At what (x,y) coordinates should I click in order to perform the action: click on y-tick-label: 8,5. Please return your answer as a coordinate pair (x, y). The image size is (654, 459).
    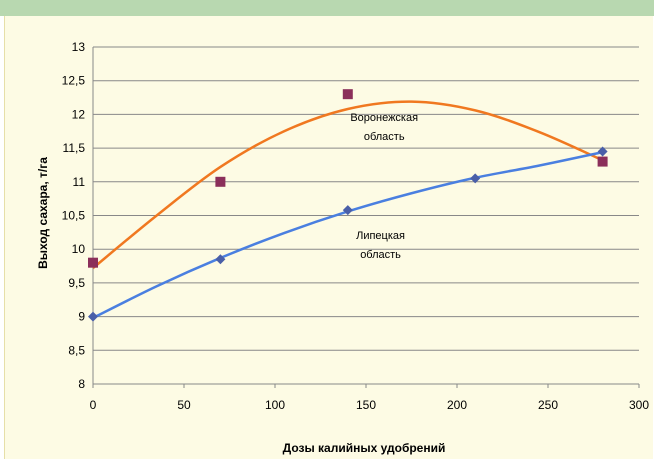
    Looking at the image, I should click on (76, 350).